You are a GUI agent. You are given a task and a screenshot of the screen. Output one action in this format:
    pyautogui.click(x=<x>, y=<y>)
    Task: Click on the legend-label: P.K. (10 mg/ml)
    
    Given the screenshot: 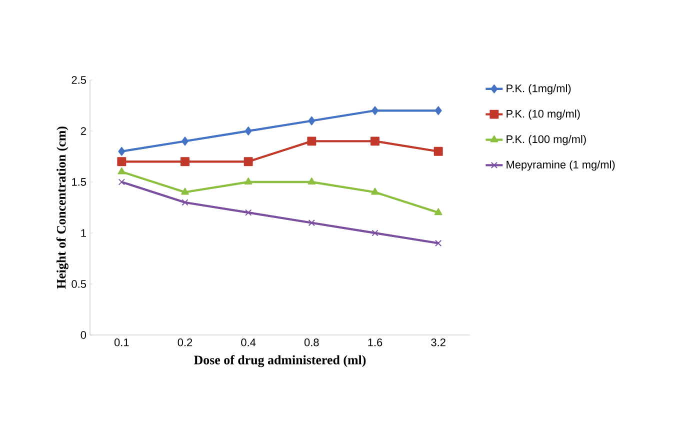 What is the action you would take?
    pyautogui.click(x=543, y=115)
    